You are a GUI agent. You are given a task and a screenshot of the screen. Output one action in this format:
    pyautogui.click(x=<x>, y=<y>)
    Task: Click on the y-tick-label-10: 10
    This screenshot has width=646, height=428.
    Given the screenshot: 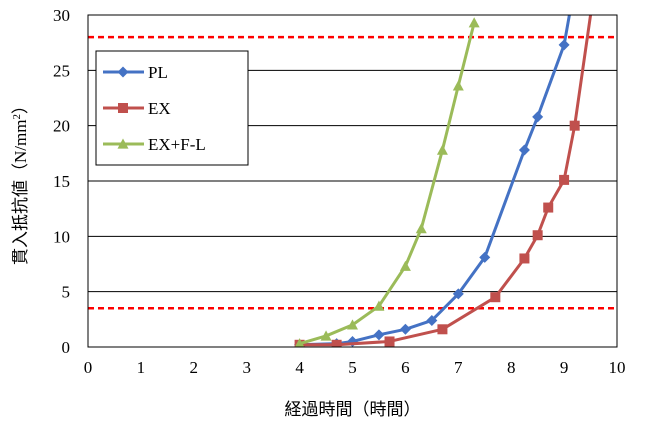 What is the action you would take?
    pyautogui.click(x=61, y=236)
    